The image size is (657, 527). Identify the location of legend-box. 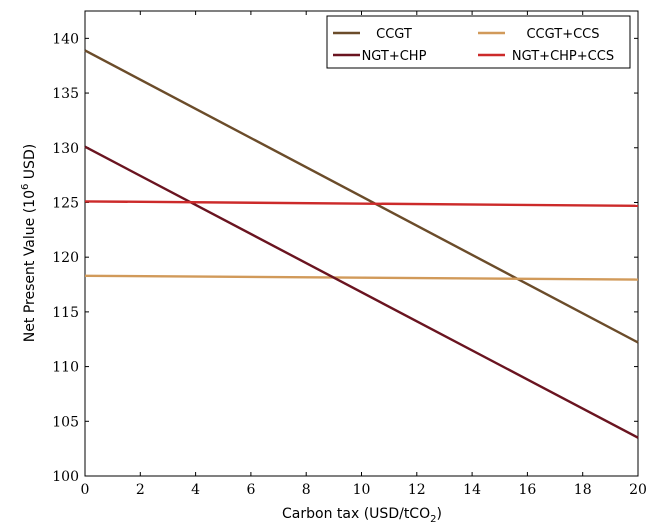
(478, 42).